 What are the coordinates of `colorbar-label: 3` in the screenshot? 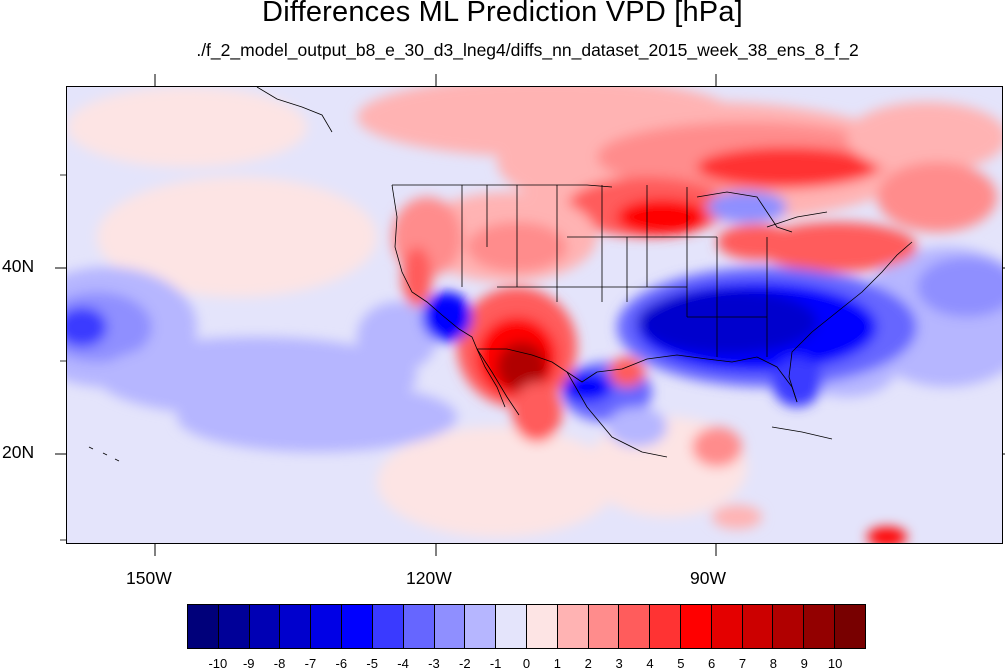 It's located at (619, 663).